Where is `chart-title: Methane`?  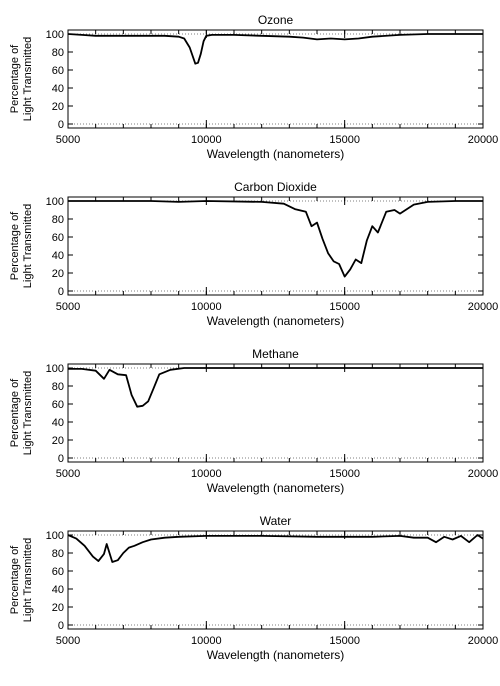
chart-title: Methane is located at coordinates (275, 354).